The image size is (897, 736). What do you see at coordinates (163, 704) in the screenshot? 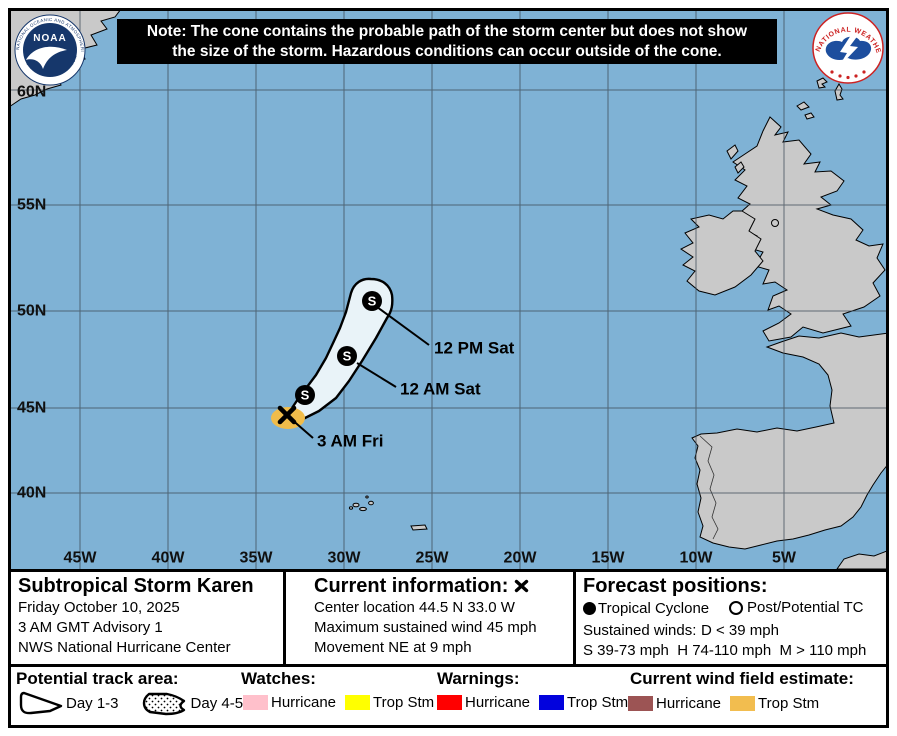
I see `day4-5-cone-icon` at bounding box center [163, 704].